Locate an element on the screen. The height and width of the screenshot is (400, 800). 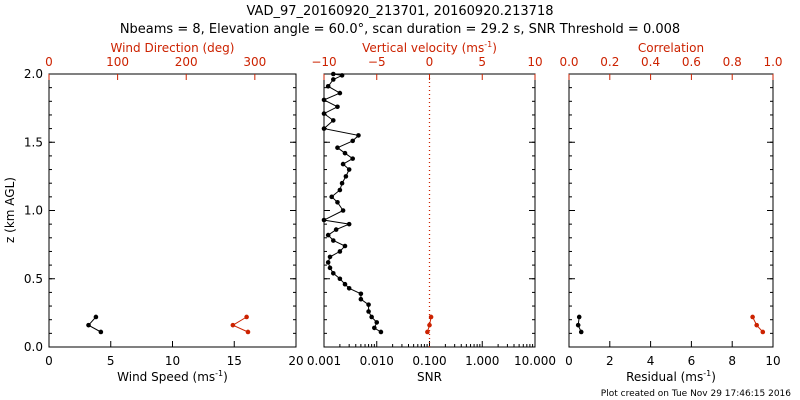
x-bottom-axis-label-text: SNR is located at coordinates (429, 377).